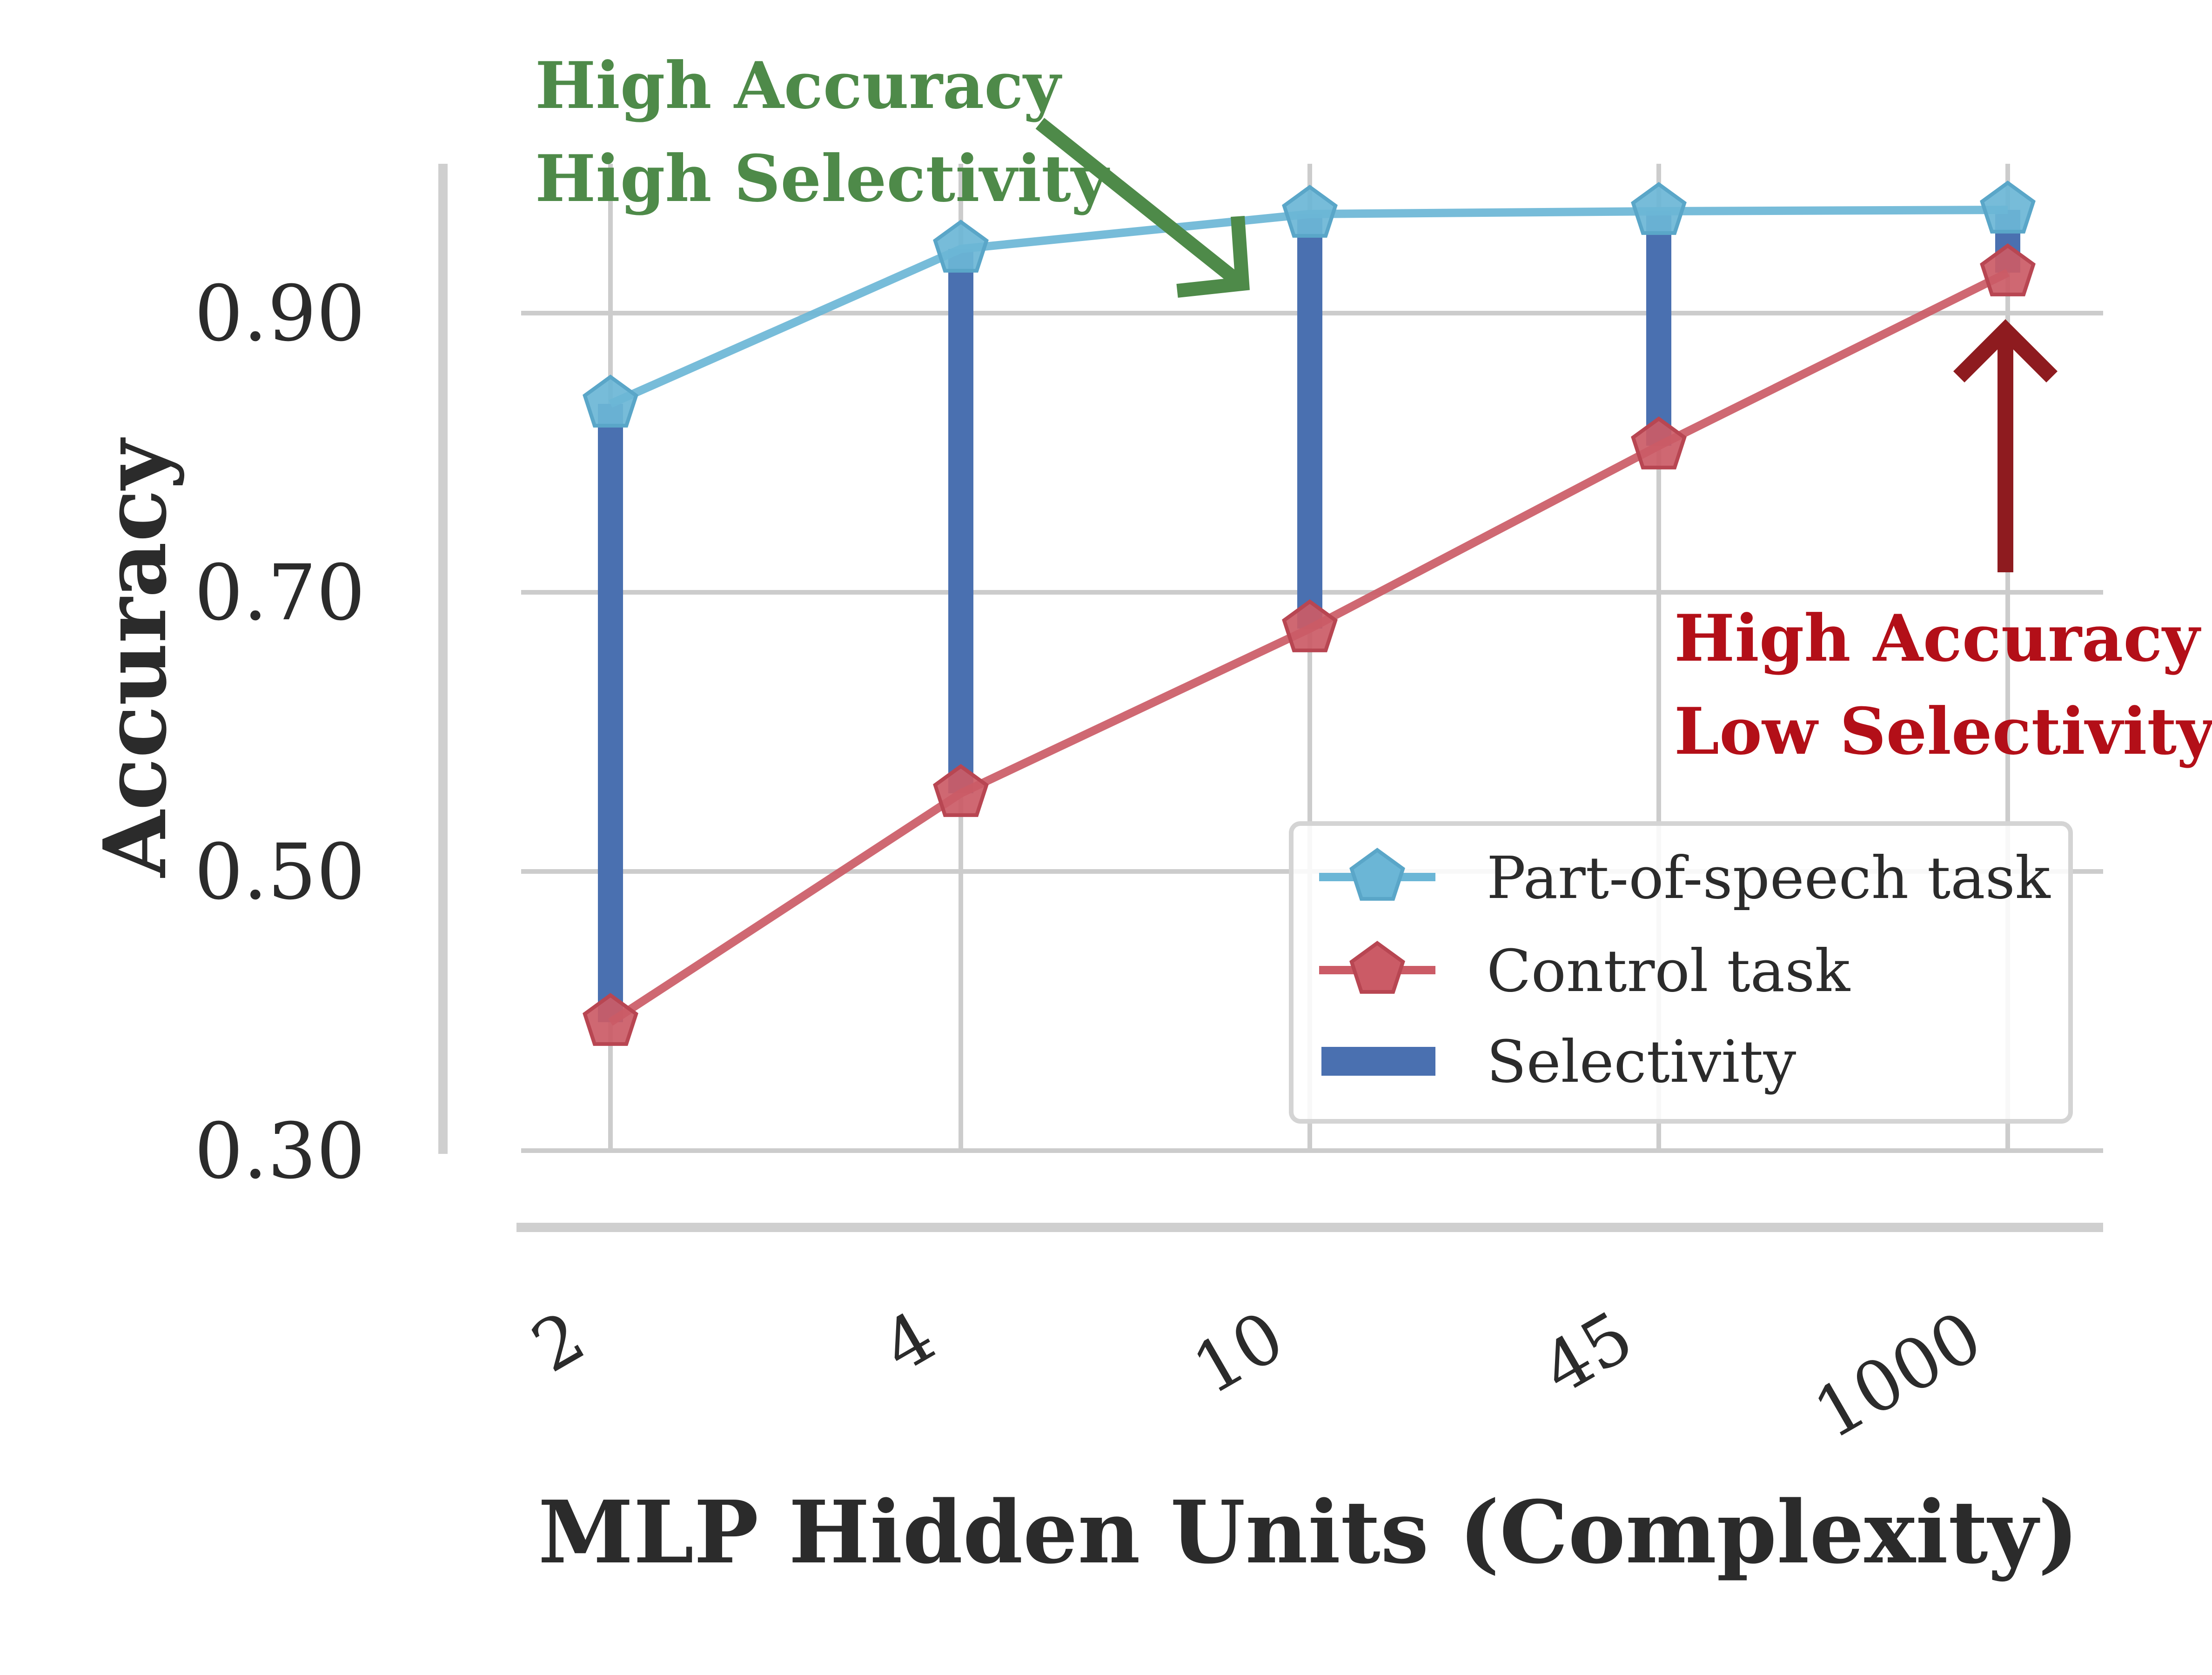 The height and width of the screenshot is (1675, 2212). Describe the element at coordinates (1587, 1353) in the screenshot. I see `x-tick-label: 45` at that location.